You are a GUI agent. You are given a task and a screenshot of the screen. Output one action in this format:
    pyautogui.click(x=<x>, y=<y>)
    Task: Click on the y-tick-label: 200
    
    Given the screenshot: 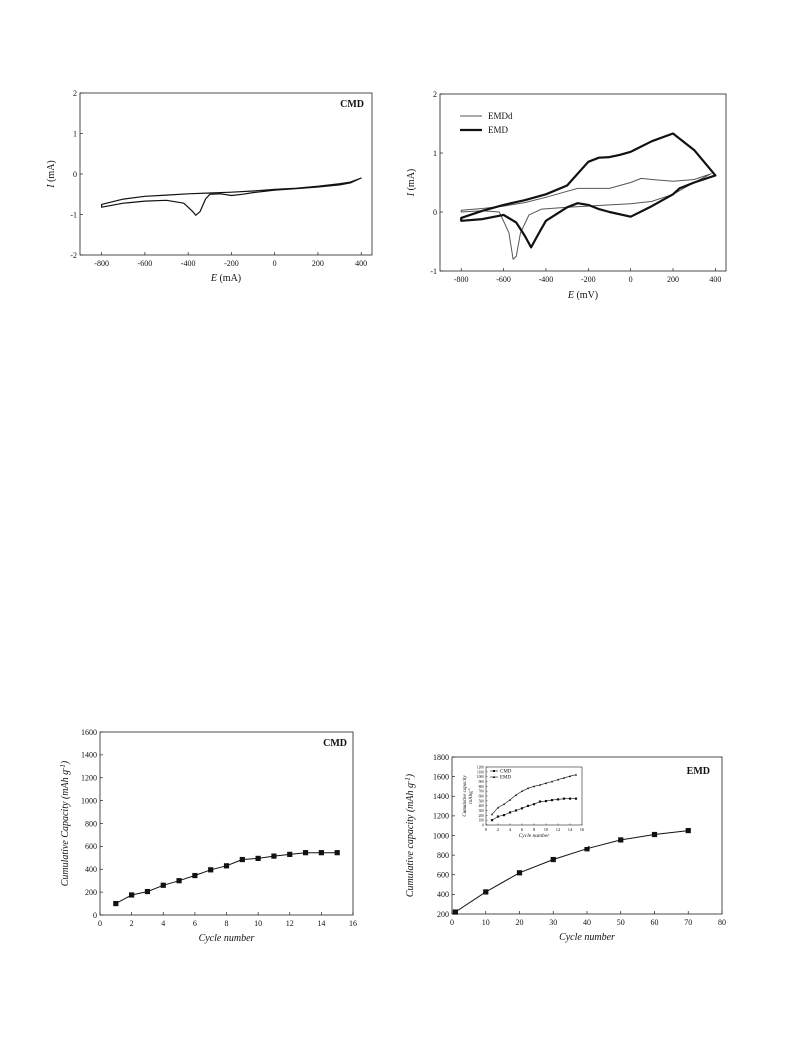 What is the action you would take?
    pyautogui.click(x=91, y=892)
    